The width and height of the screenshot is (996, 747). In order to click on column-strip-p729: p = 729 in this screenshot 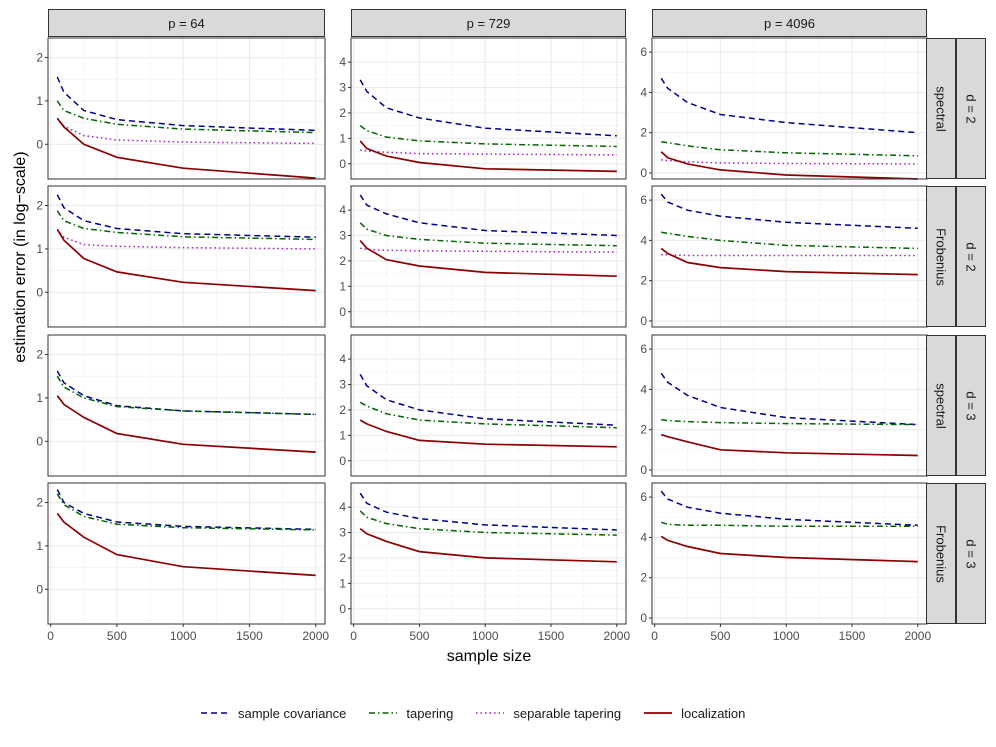, I will do `click(488, 23)`.